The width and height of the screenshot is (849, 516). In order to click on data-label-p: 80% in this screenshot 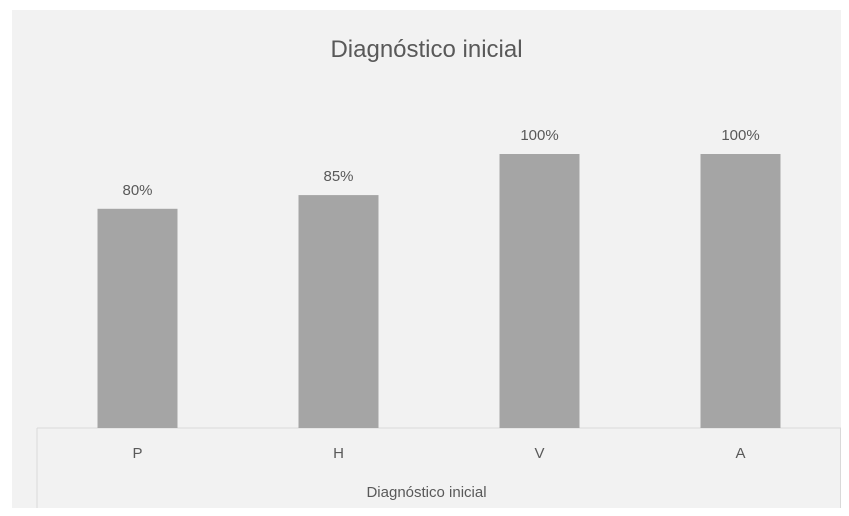, I will do `click(137, 190)`.